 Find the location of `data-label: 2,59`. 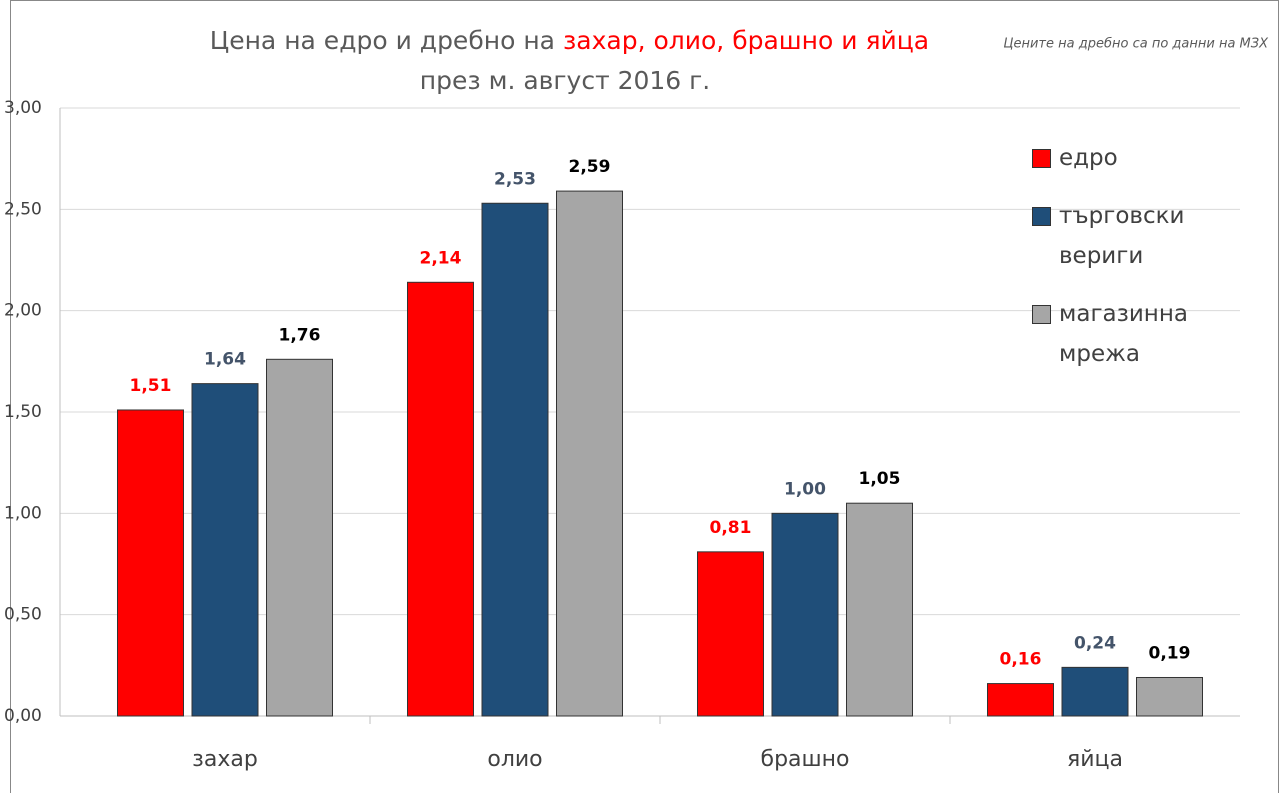

data-label: 2,59 is located at coordinates (590, 167).